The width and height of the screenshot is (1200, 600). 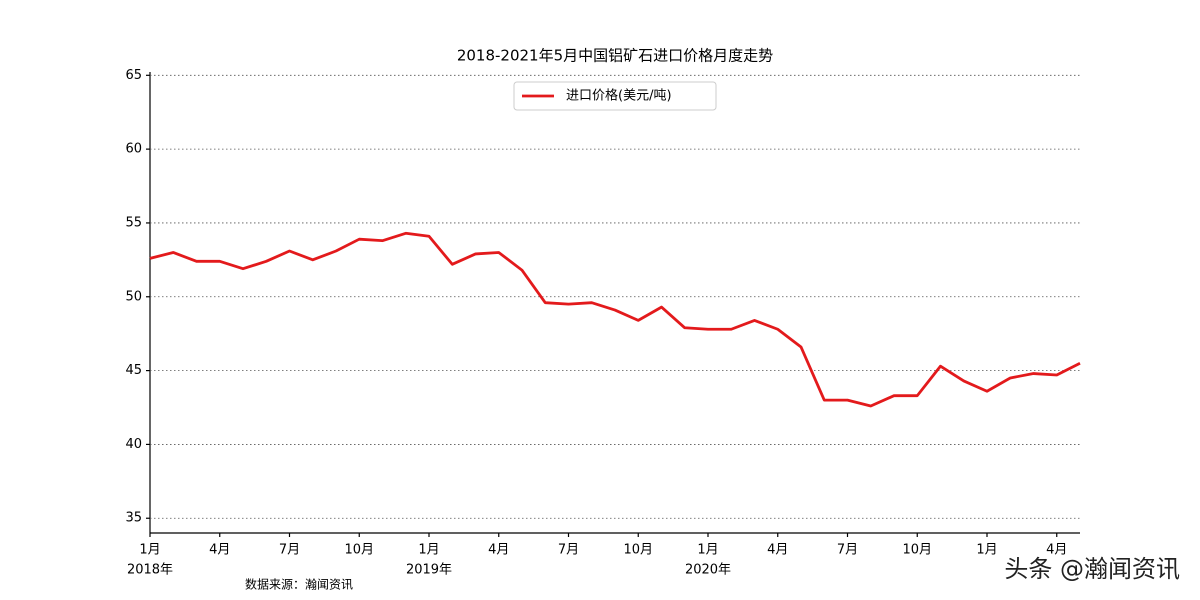 I want to click on x-year-label: 2018年, so click(x=150, y=570).